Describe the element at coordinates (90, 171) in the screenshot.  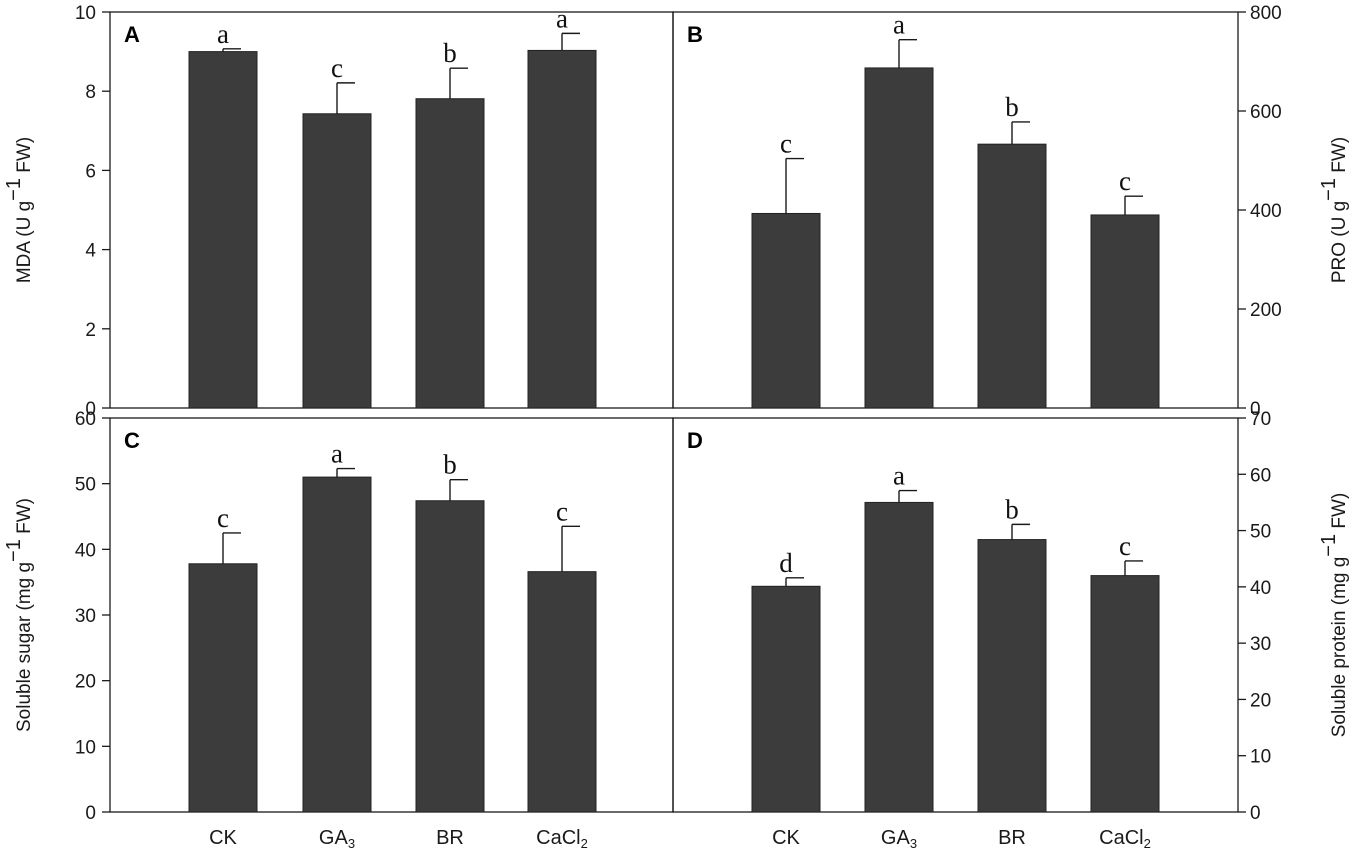
I see `y-tick-label: 6` at that location.